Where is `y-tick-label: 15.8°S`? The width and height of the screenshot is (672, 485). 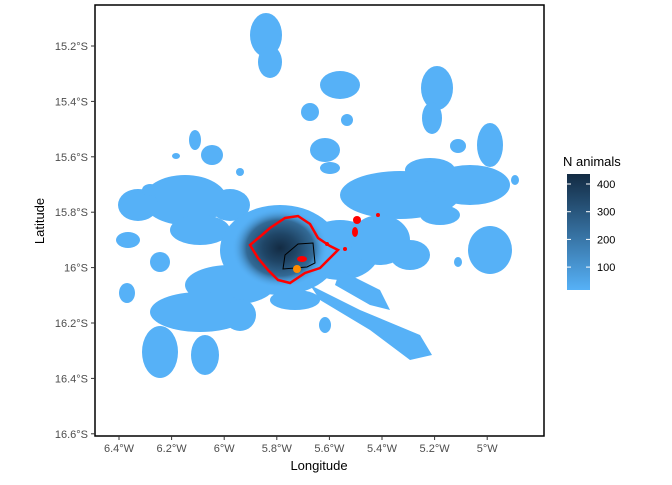 y-tick-label: 15.8°S is located at coordinates (71, 213).